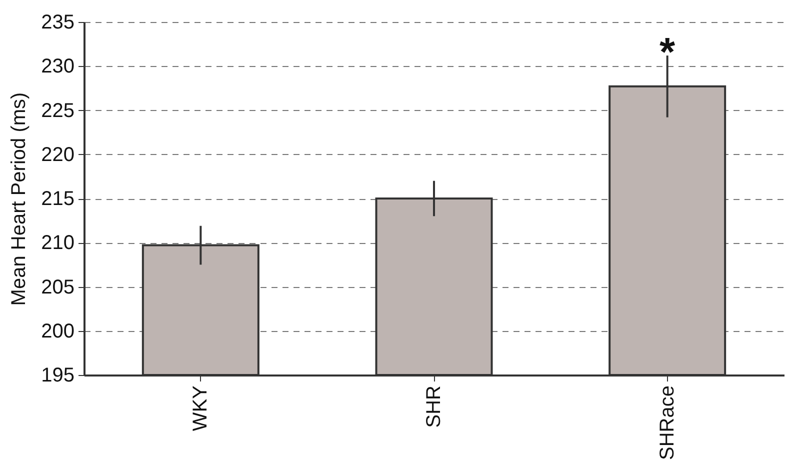 This screenshot has height=468, width=794. Describe the element at coordinates (57, 199) in the screenshot. I see `y-tick-label: 215` at that location.